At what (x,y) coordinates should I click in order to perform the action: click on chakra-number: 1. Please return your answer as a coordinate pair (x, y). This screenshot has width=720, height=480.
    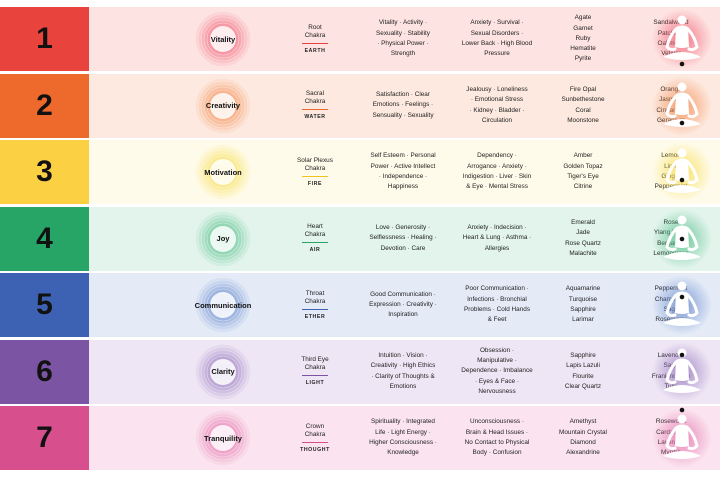
    Looking at the image, I should click on (44, 39).